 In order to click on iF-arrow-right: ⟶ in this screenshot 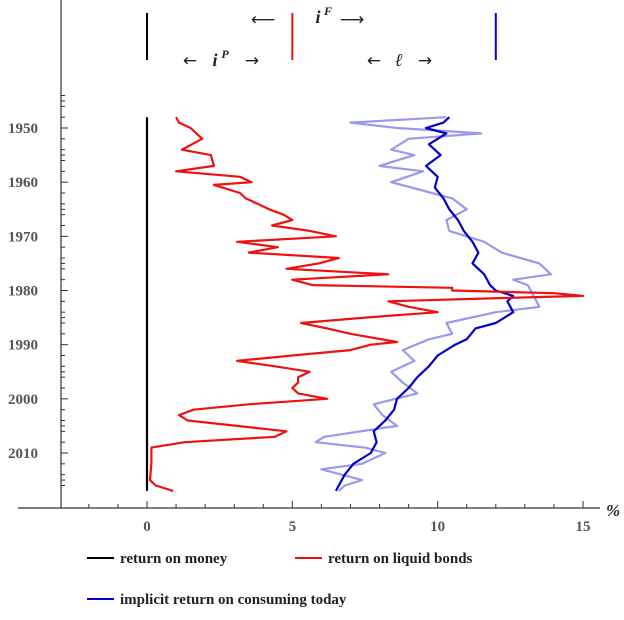, I will do `click(352, 20)`.